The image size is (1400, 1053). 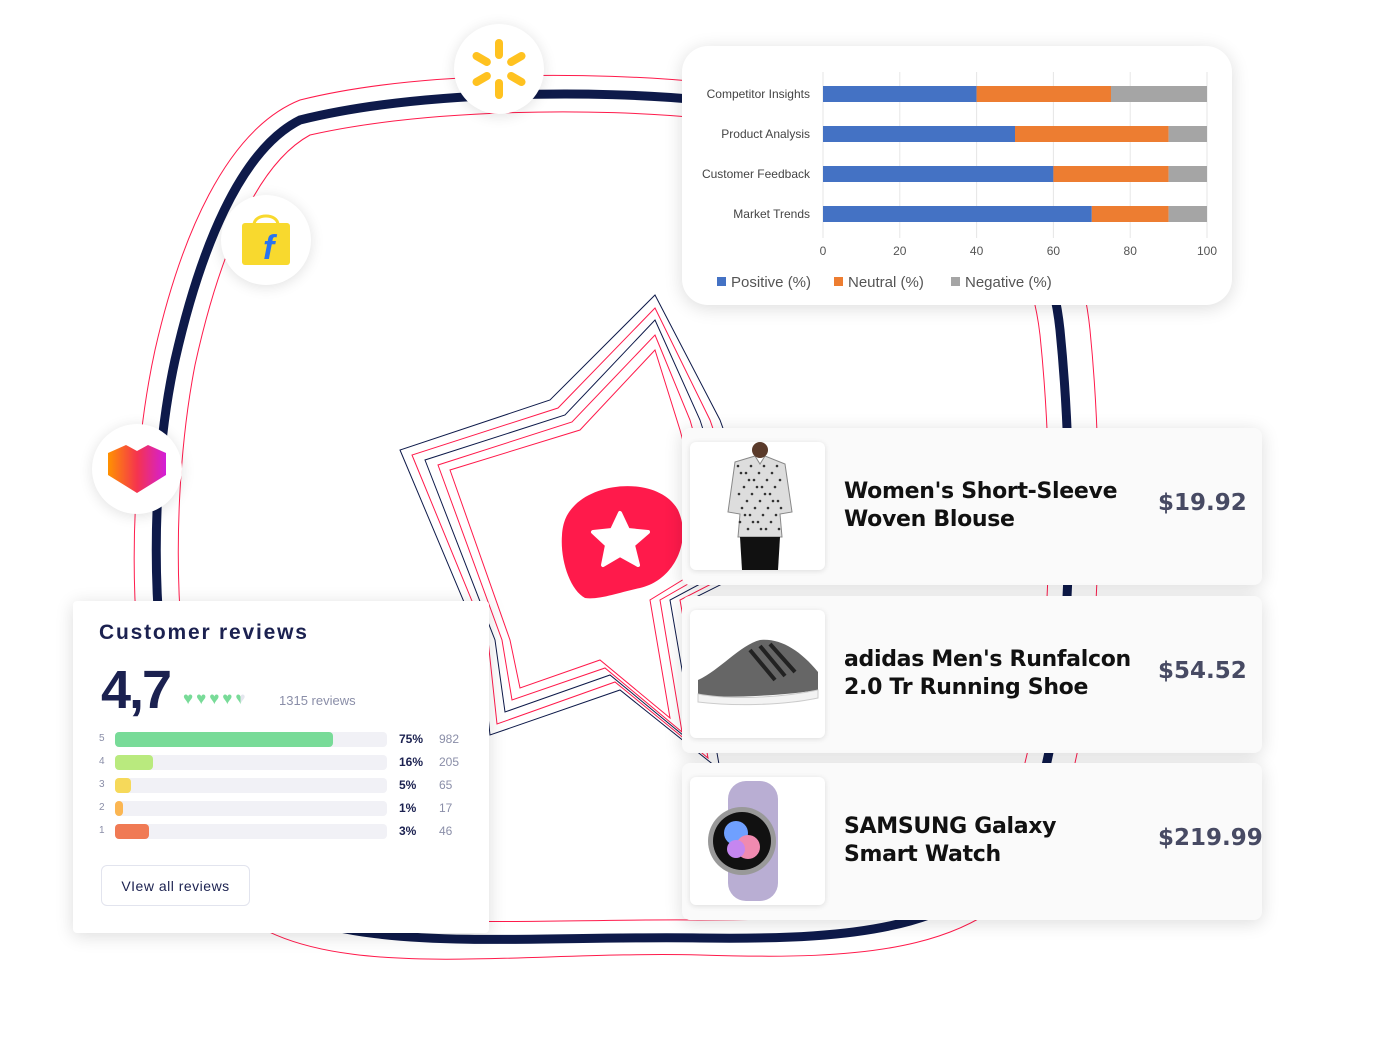 I want to click on rating-score: 4,7, so click(x=136, y=690).